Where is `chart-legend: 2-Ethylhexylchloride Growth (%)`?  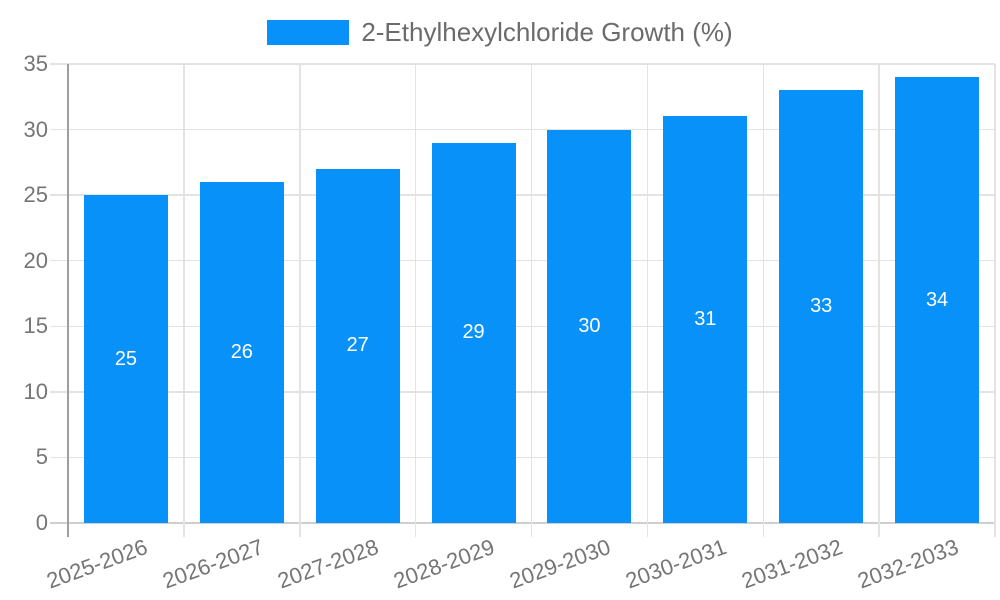 chart-legend: 2-Ethylhexylchloride Growth (%) is located at coordinates (500, 32).